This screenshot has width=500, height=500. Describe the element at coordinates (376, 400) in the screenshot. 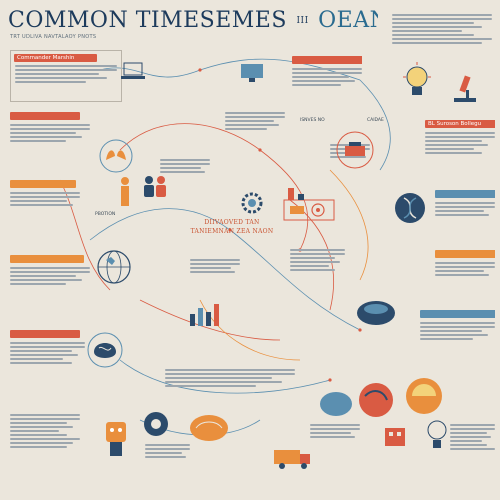

I see `orange-orb-icon` at that location.